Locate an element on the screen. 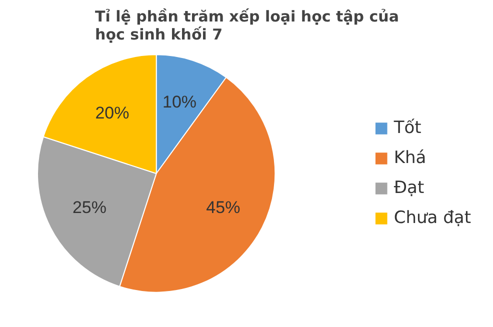  legend-label: Chưa đạt is located at coordinates (432, 218).